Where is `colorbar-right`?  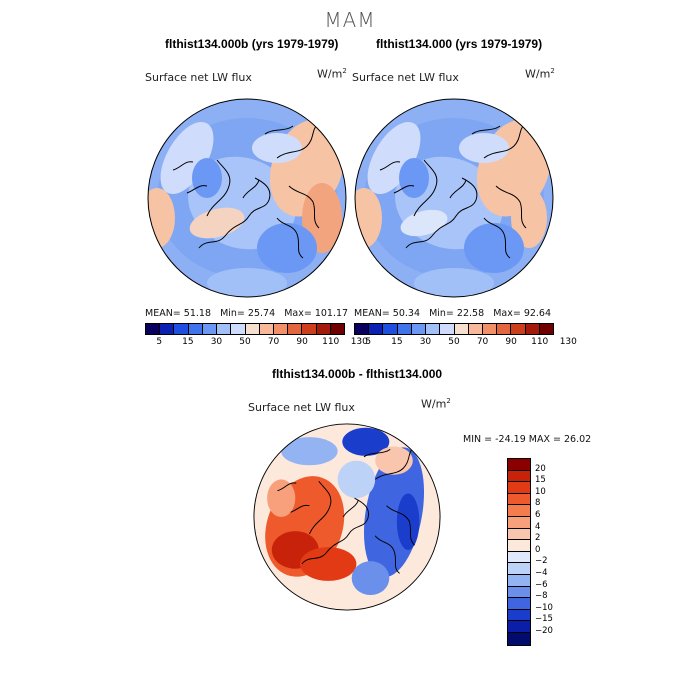 colorbar-right is located at coordinates (454, 329).